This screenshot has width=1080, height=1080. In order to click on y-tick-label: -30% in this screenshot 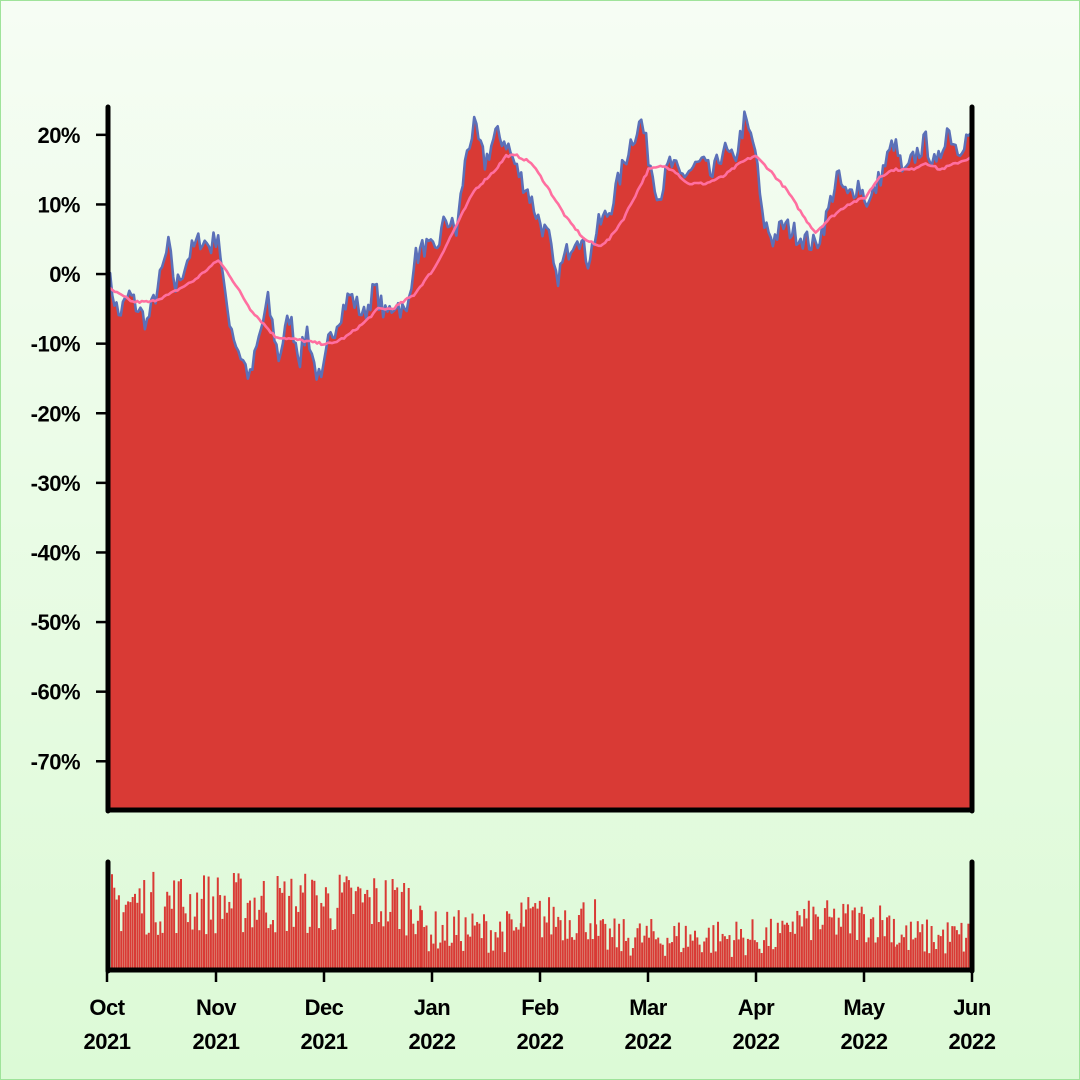, I will do `click(55, 483)`.